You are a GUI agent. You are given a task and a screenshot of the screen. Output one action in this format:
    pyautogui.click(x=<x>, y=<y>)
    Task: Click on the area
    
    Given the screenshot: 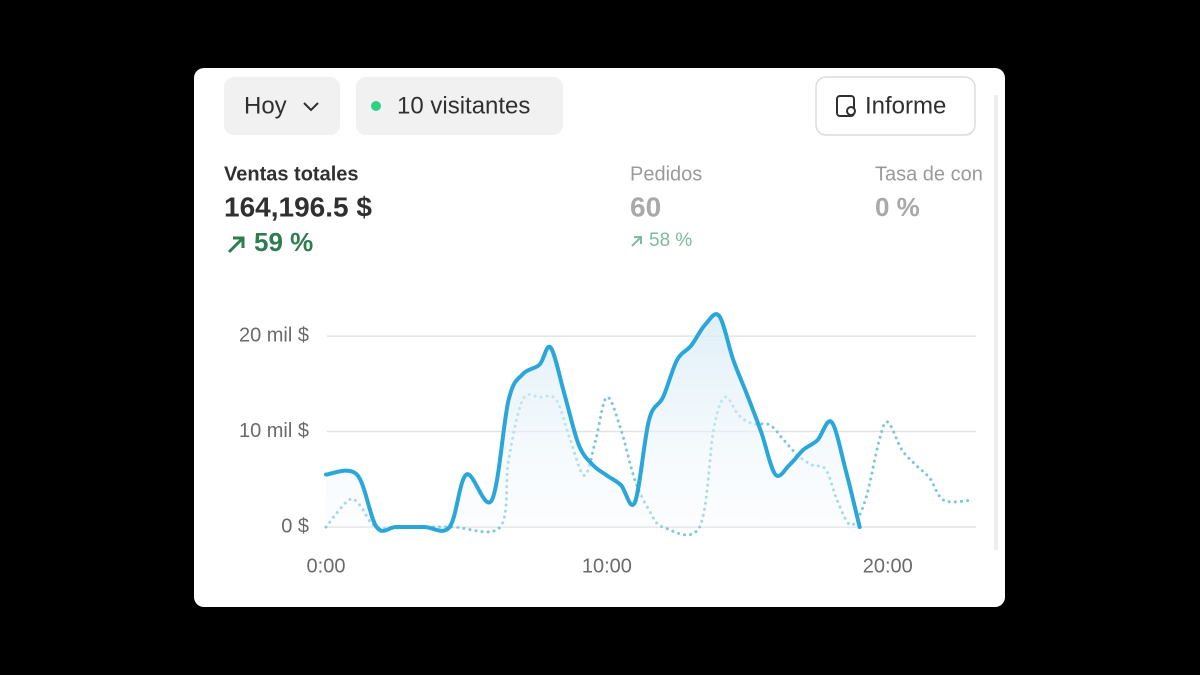 What is the action you would take?
    pyautogui.click(x=593, y=422)
    